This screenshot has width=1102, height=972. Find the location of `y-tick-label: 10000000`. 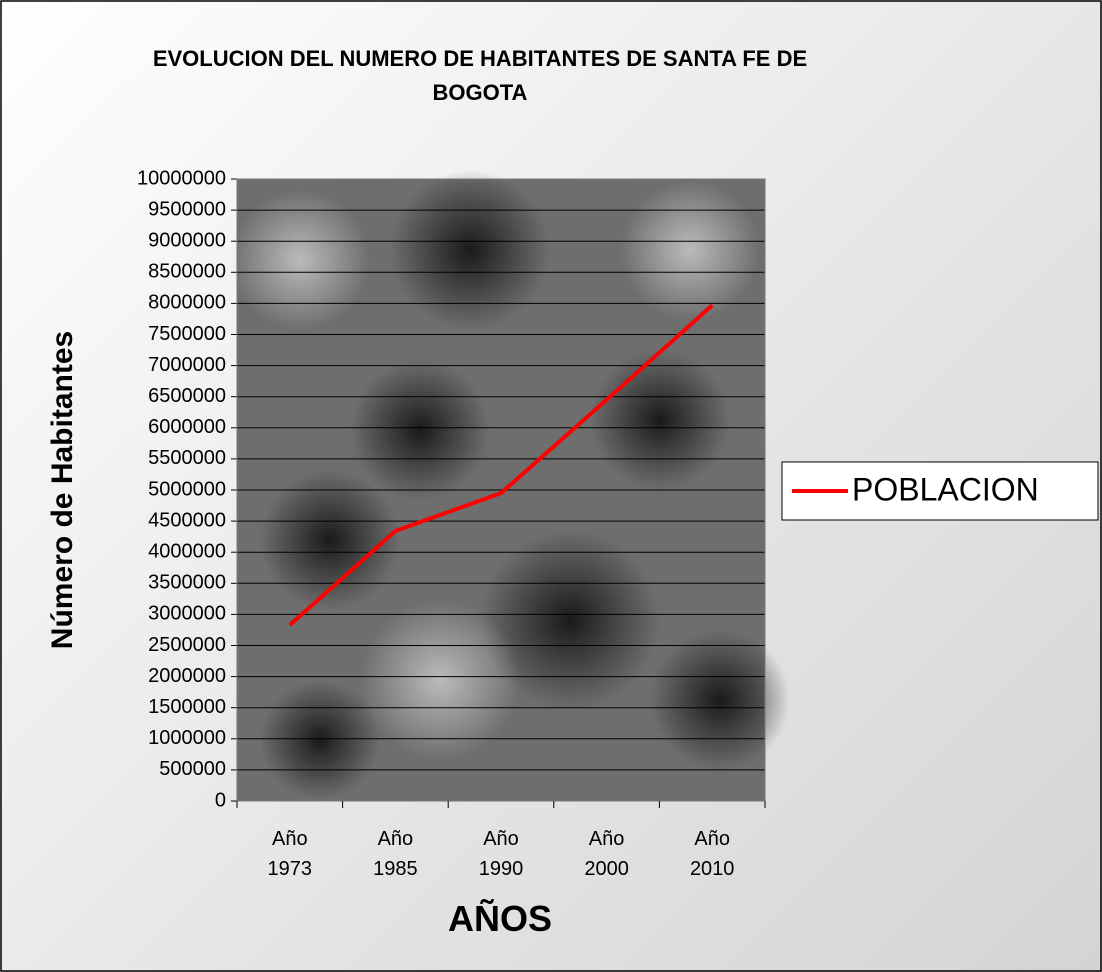

y-tick-label: 10000000 is located at coordinates (181, 178).